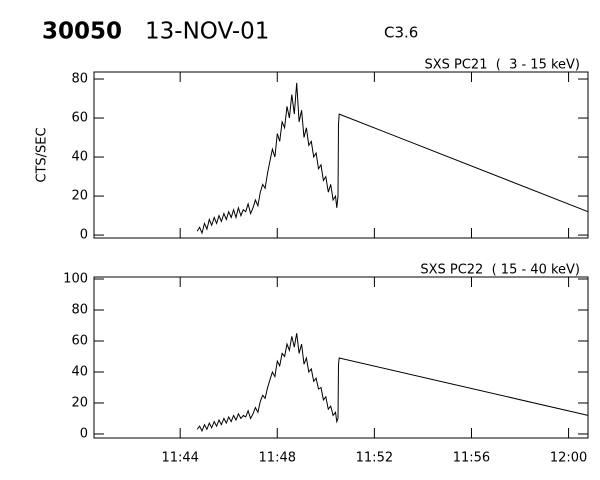  What do you see at coordinates (500, 270) in the screenshot?
I see `panel-title: SXS PC22 ( 15 - 40 keV)` at bounding box center [500, 270].